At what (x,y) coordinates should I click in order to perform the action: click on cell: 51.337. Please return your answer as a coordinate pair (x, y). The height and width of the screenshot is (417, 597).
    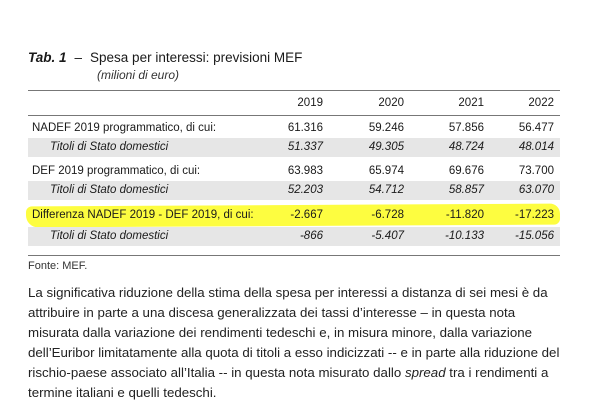
    Looking at the image, I should click on (305, 147).